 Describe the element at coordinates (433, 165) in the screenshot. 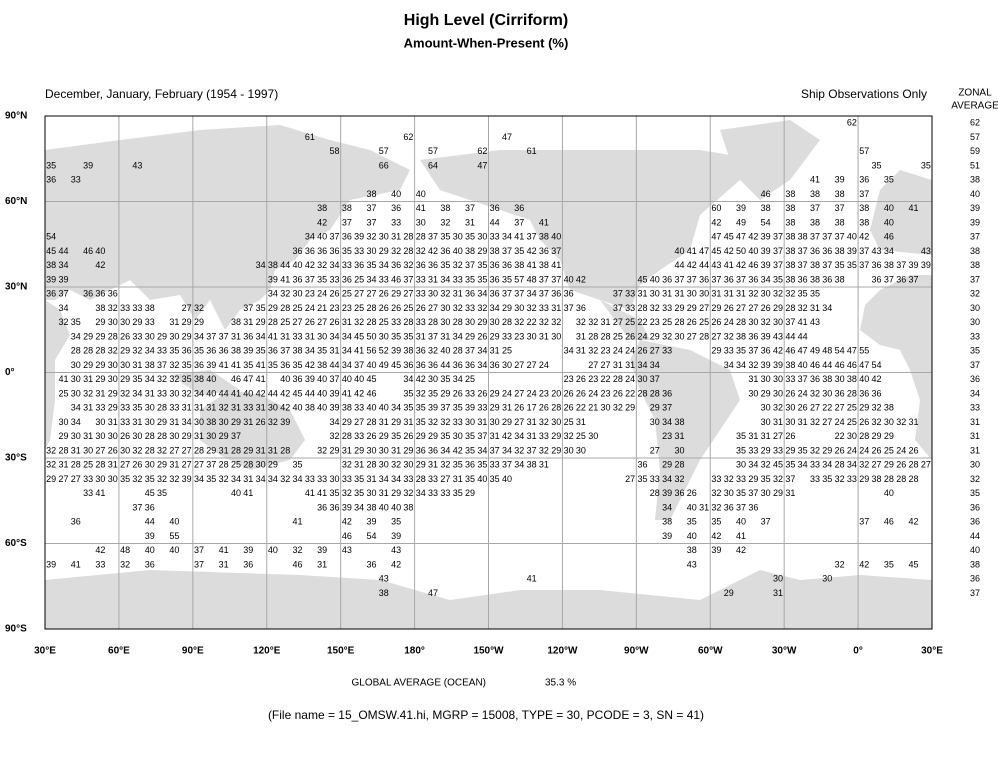

I see `cell-value: 64` at that location.